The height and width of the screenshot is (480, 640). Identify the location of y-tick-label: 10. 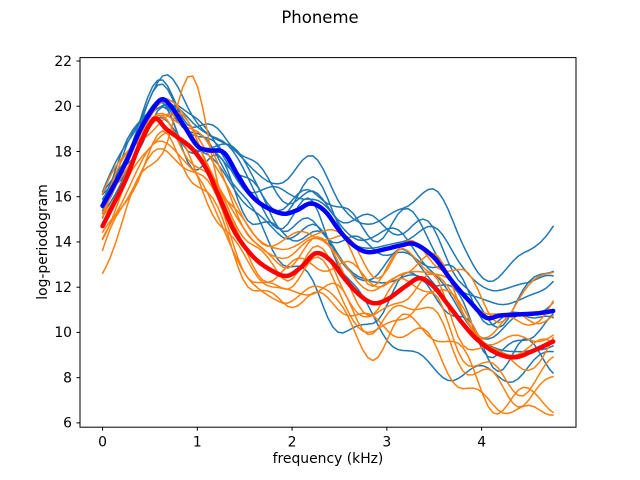
(63, 333).